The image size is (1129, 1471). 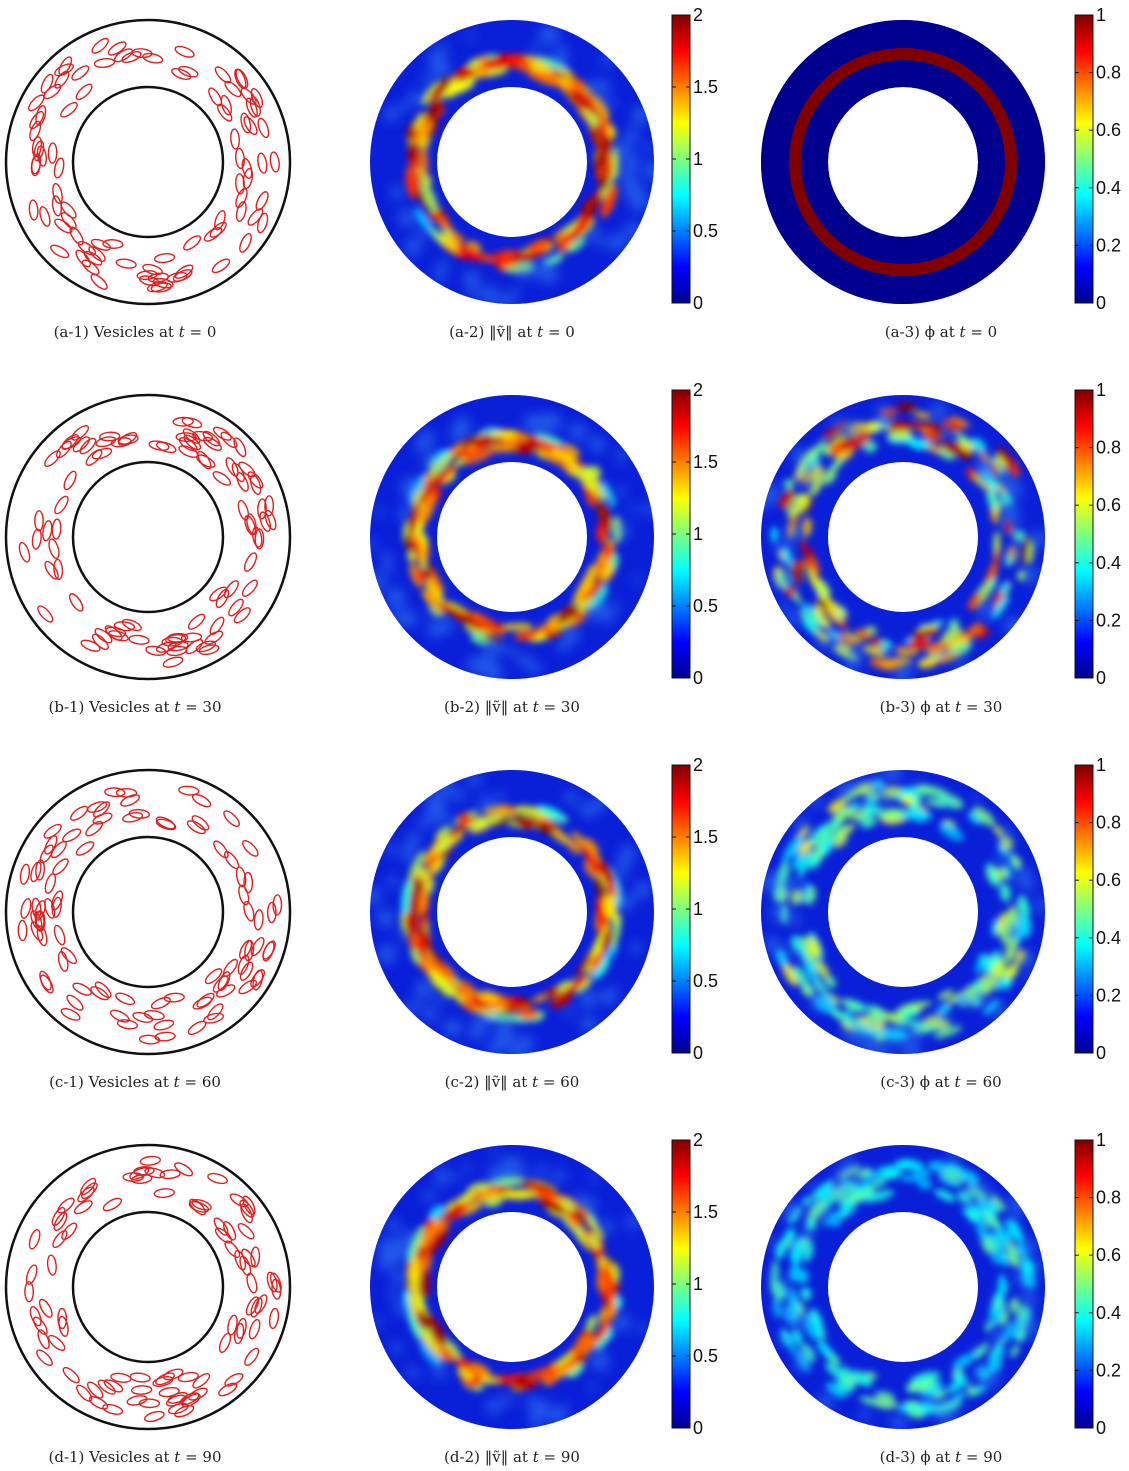 I want to click on panel-caption: (b-1) Vesicles at t = 30, so click(x=134, y=707).